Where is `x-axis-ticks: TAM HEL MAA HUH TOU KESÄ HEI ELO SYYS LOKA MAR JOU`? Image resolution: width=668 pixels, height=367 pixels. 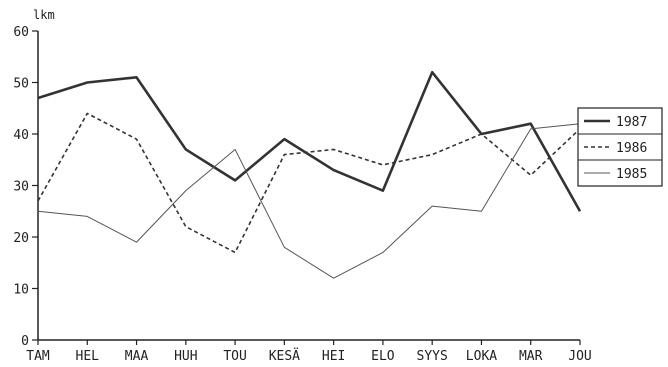
x-axis-ticks: TAM HEL MAA HUH TOU KESÄ HEI ELO SYYS LOKA MAR JOU is located at coordinates (309, 352).